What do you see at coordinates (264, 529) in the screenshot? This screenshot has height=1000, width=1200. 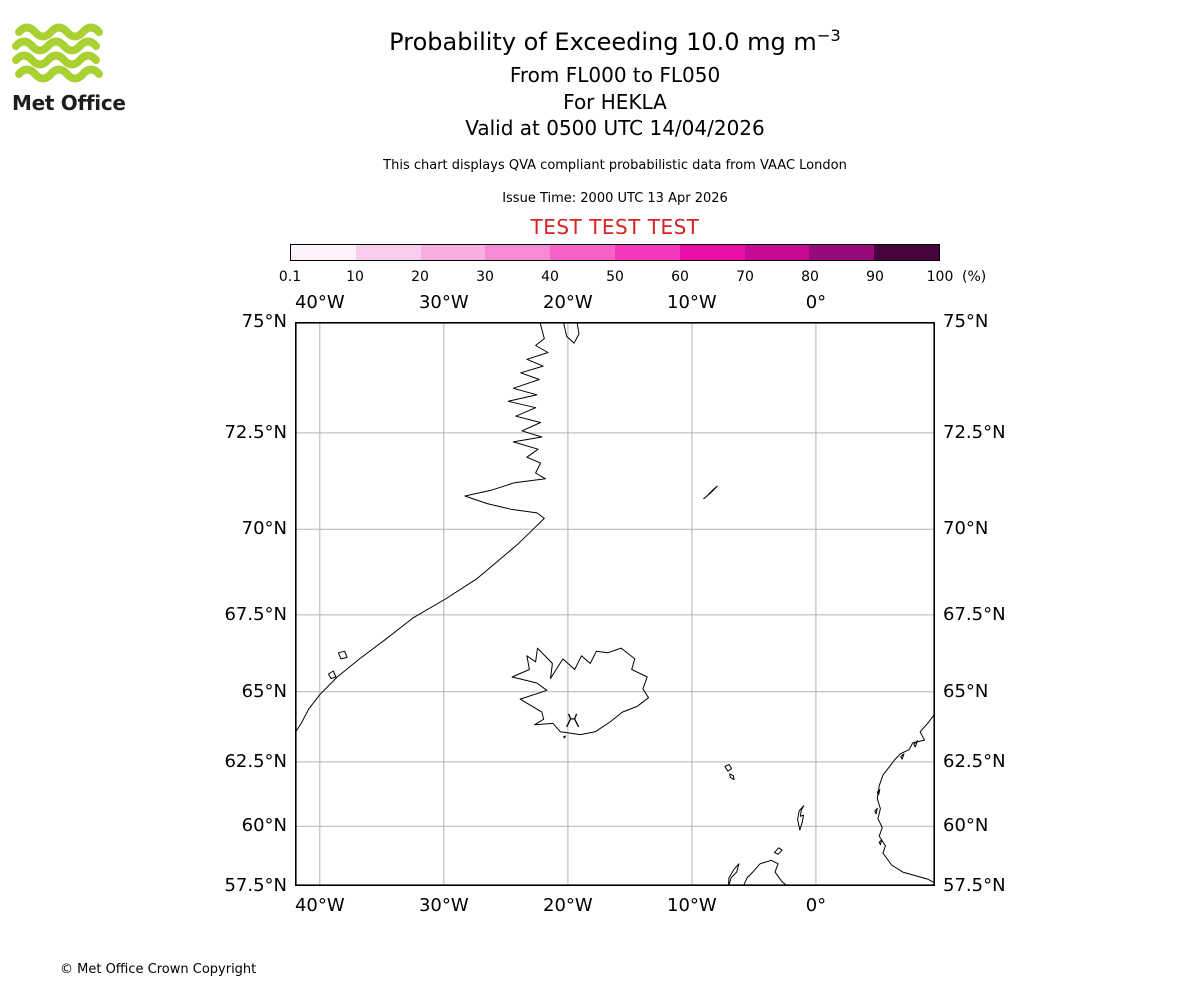 I see `lat-label-left: 70°N` at bounding box center [264, 529].